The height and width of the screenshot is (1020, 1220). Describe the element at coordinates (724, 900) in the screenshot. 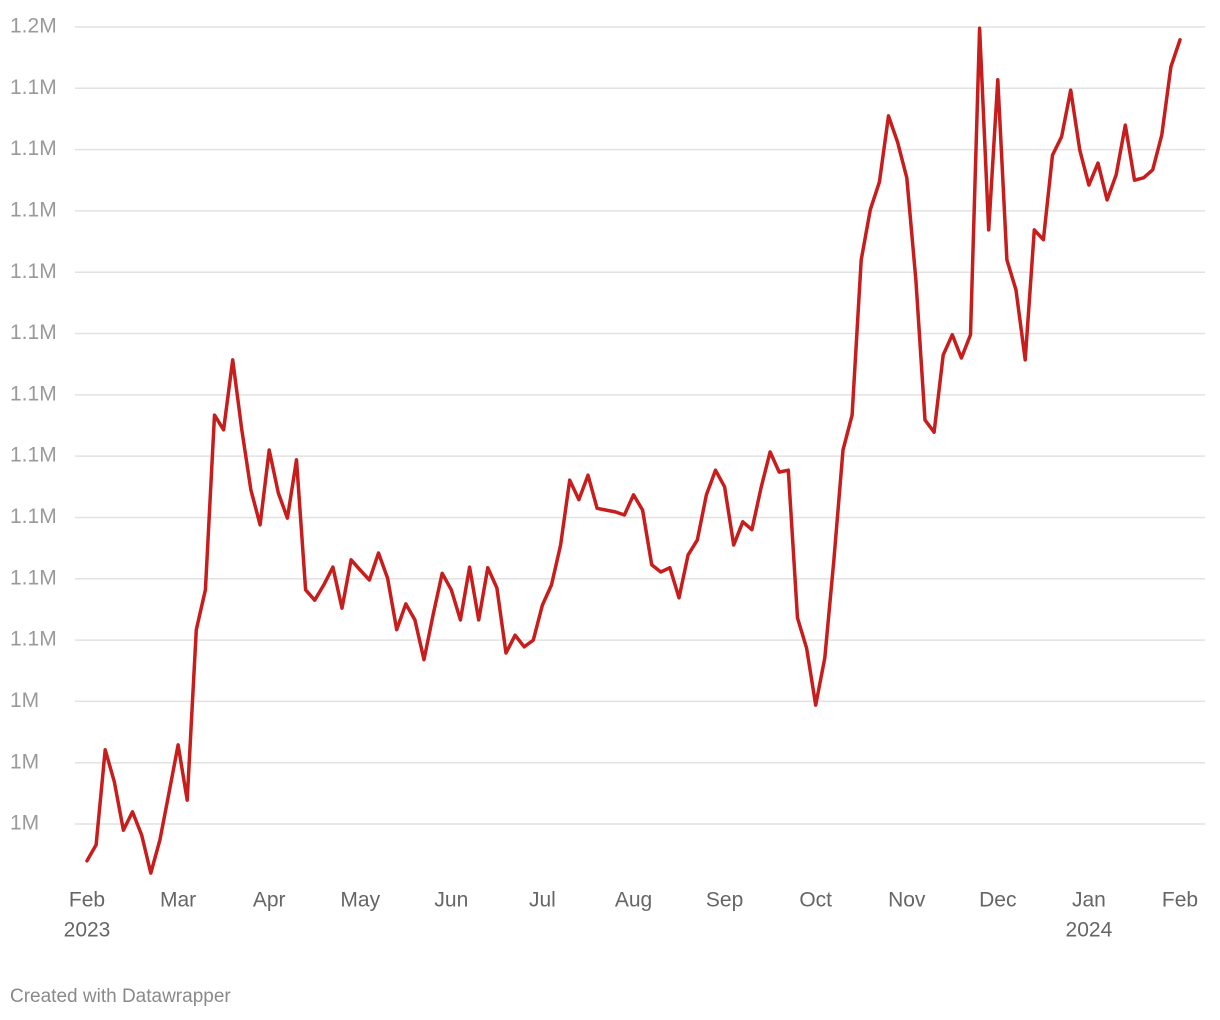

I see `x-tick-label: Sep` at that location.